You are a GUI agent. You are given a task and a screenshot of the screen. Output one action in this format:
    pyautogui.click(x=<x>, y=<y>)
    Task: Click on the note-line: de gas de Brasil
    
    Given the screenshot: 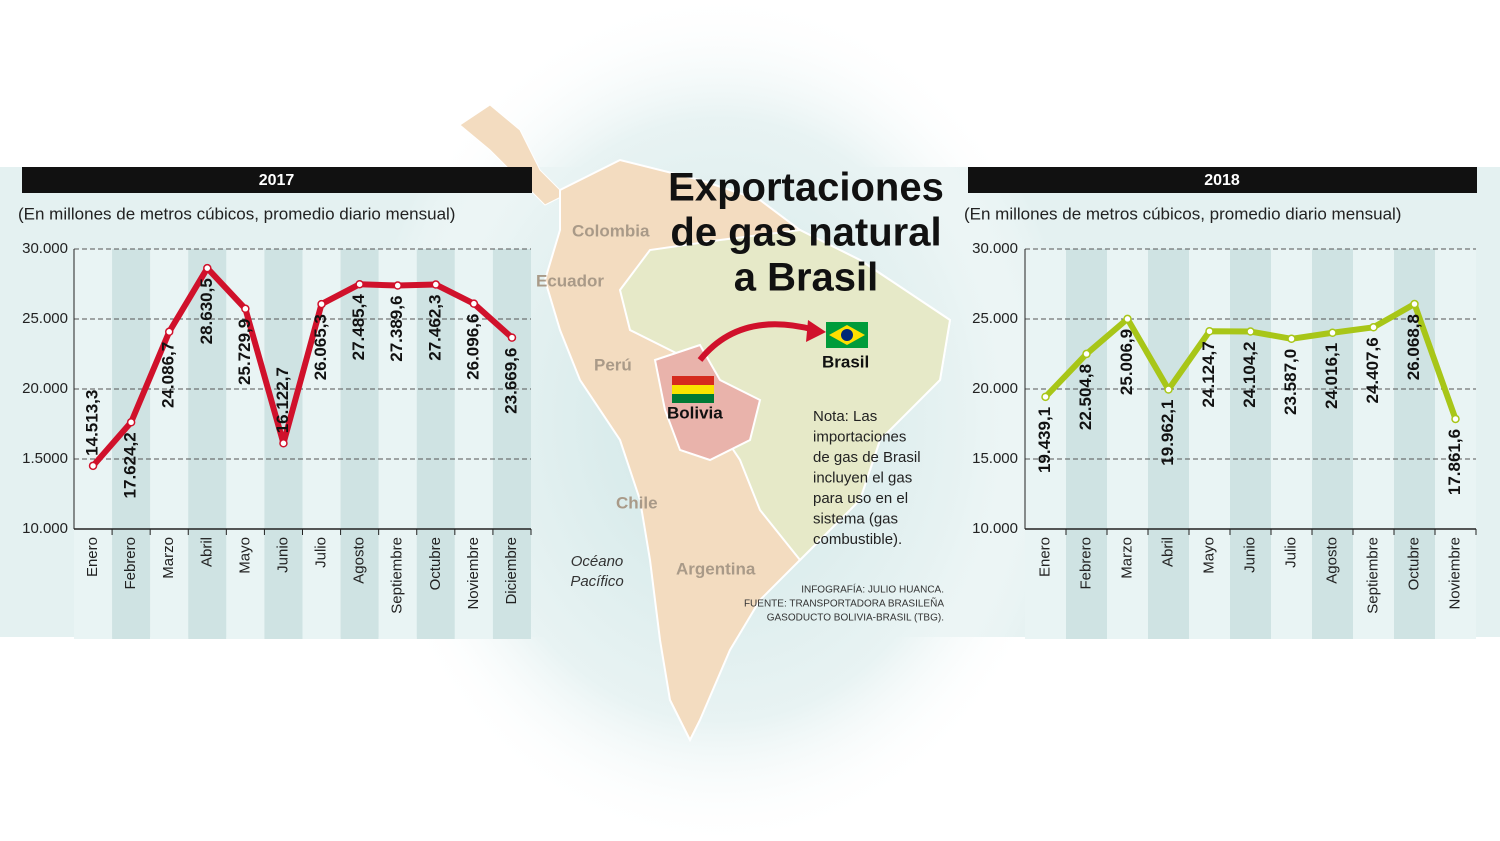 What is the action you would take?
    pyautogui.click(x=867, y=457)
    